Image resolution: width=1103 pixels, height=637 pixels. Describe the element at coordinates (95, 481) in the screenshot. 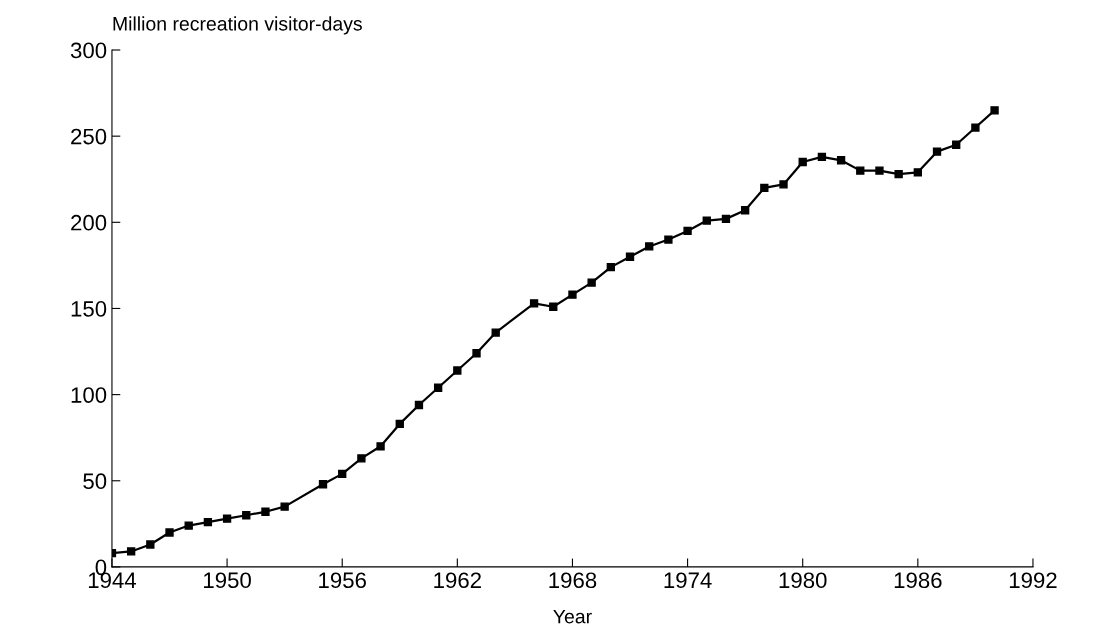

I see `y-tick-label: 50` at that location.